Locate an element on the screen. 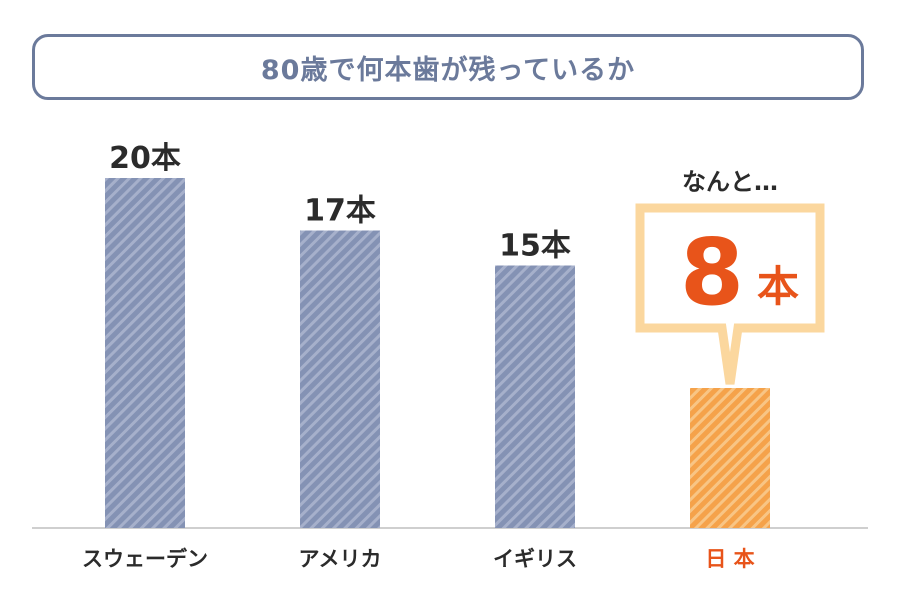 Image resolution: width=900 pixels, height=600 pixels. category-label-4: 日 本 is located at coordinates (729, 559).